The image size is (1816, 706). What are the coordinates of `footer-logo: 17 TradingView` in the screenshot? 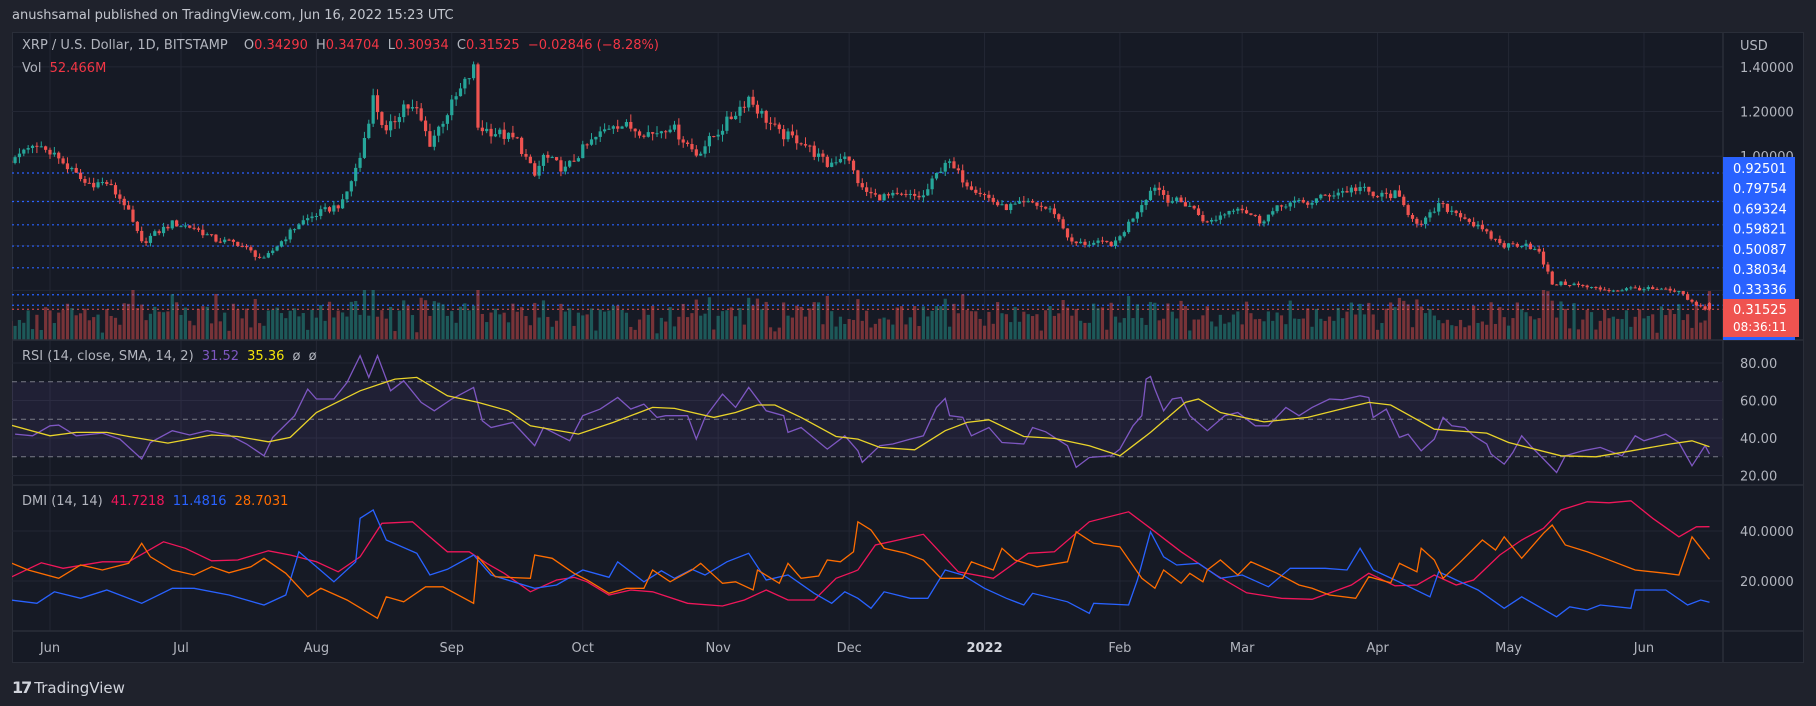 It's located at (68, 687).